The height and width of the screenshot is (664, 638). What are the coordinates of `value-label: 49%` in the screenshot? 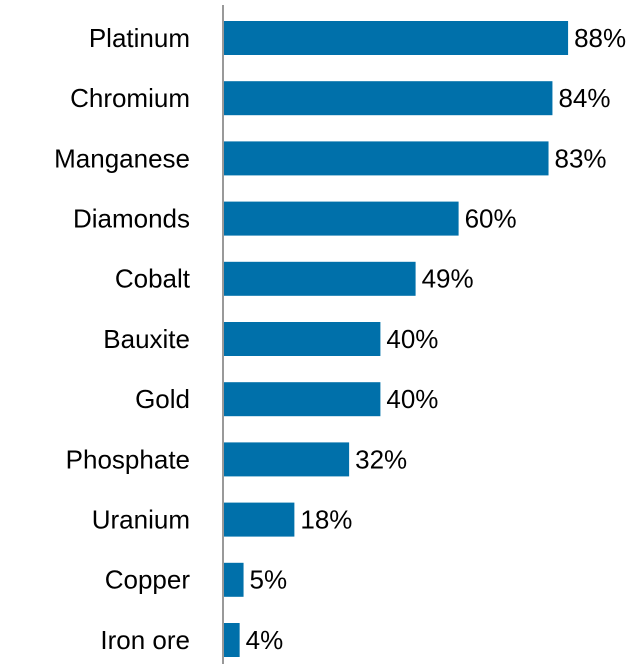 It's located at (448, 279).